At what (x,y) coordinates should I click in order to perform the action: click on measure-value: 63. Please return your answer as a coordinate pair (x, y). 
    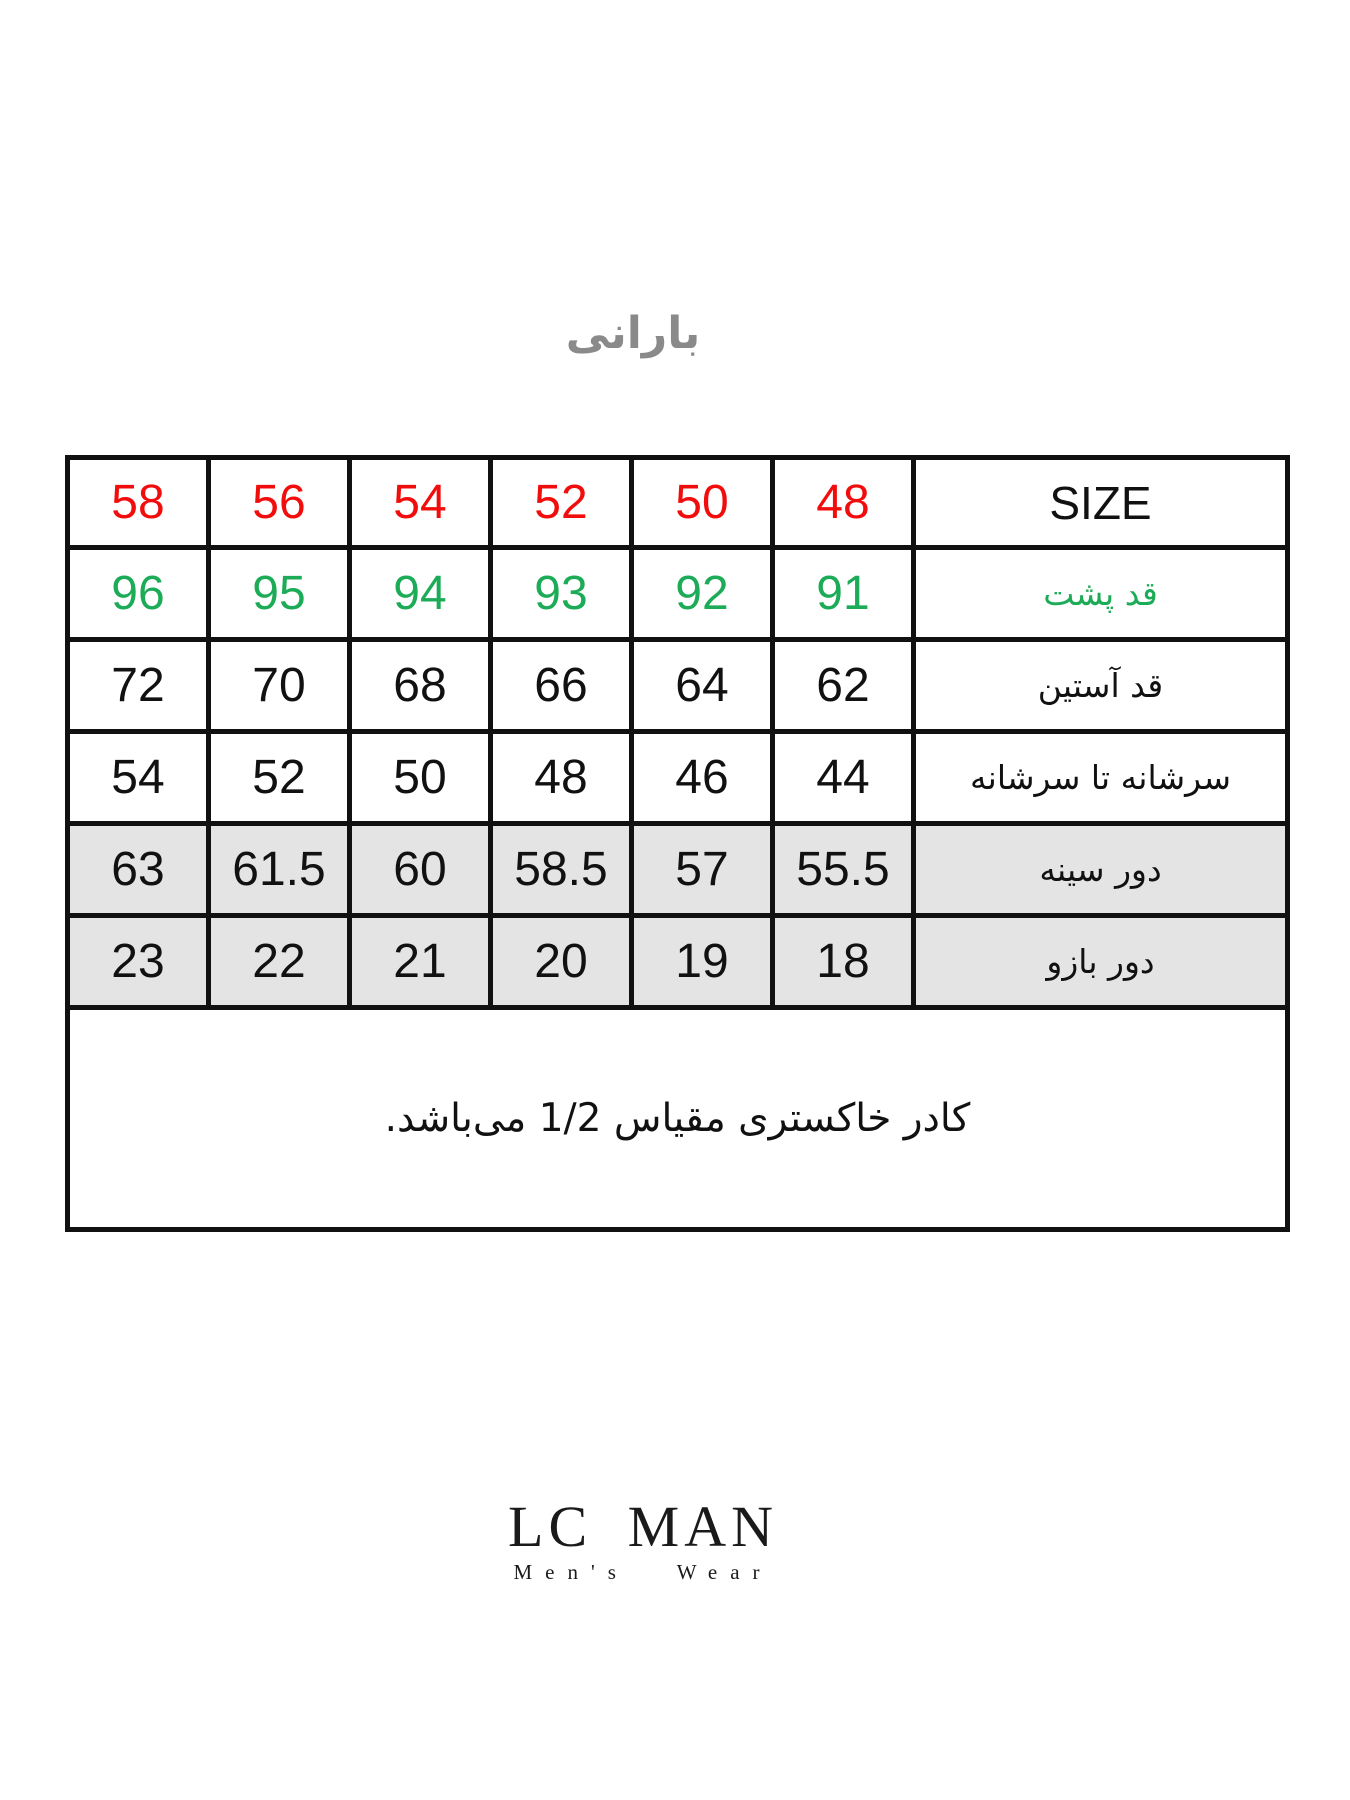
    Looking at the image, I should click on (138, 869).